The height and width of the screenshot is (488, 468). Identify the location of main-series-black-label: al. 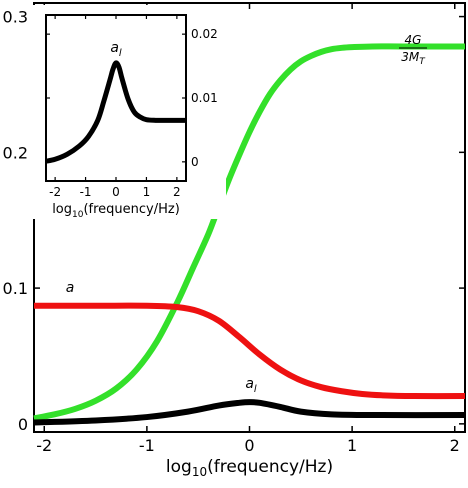
(251, 385).